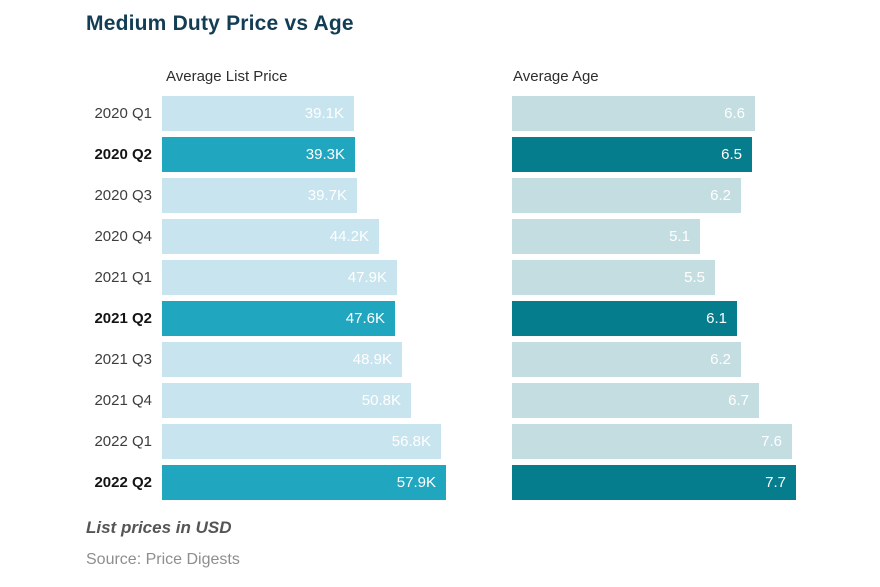 This screenshot has width=880, height=587. I want to click on price-bar: 50.8K, so click(286, 400).